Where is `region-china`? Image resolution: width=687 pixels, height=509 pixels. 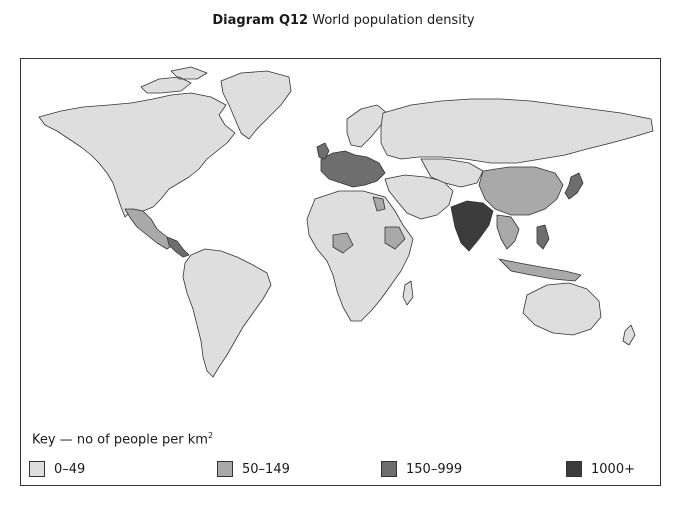
region-china is located at coordinates (521, 191).